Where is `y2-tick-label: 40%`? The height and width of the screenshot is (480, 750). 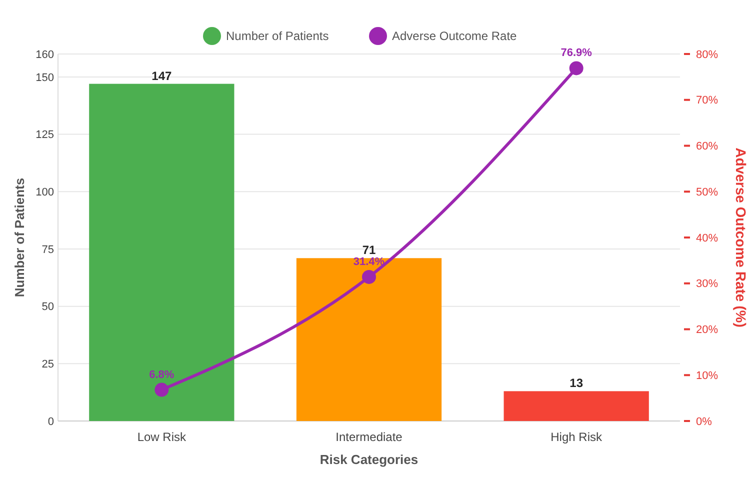
y2-tick-label: 40% is located at coordinates (707, 238).